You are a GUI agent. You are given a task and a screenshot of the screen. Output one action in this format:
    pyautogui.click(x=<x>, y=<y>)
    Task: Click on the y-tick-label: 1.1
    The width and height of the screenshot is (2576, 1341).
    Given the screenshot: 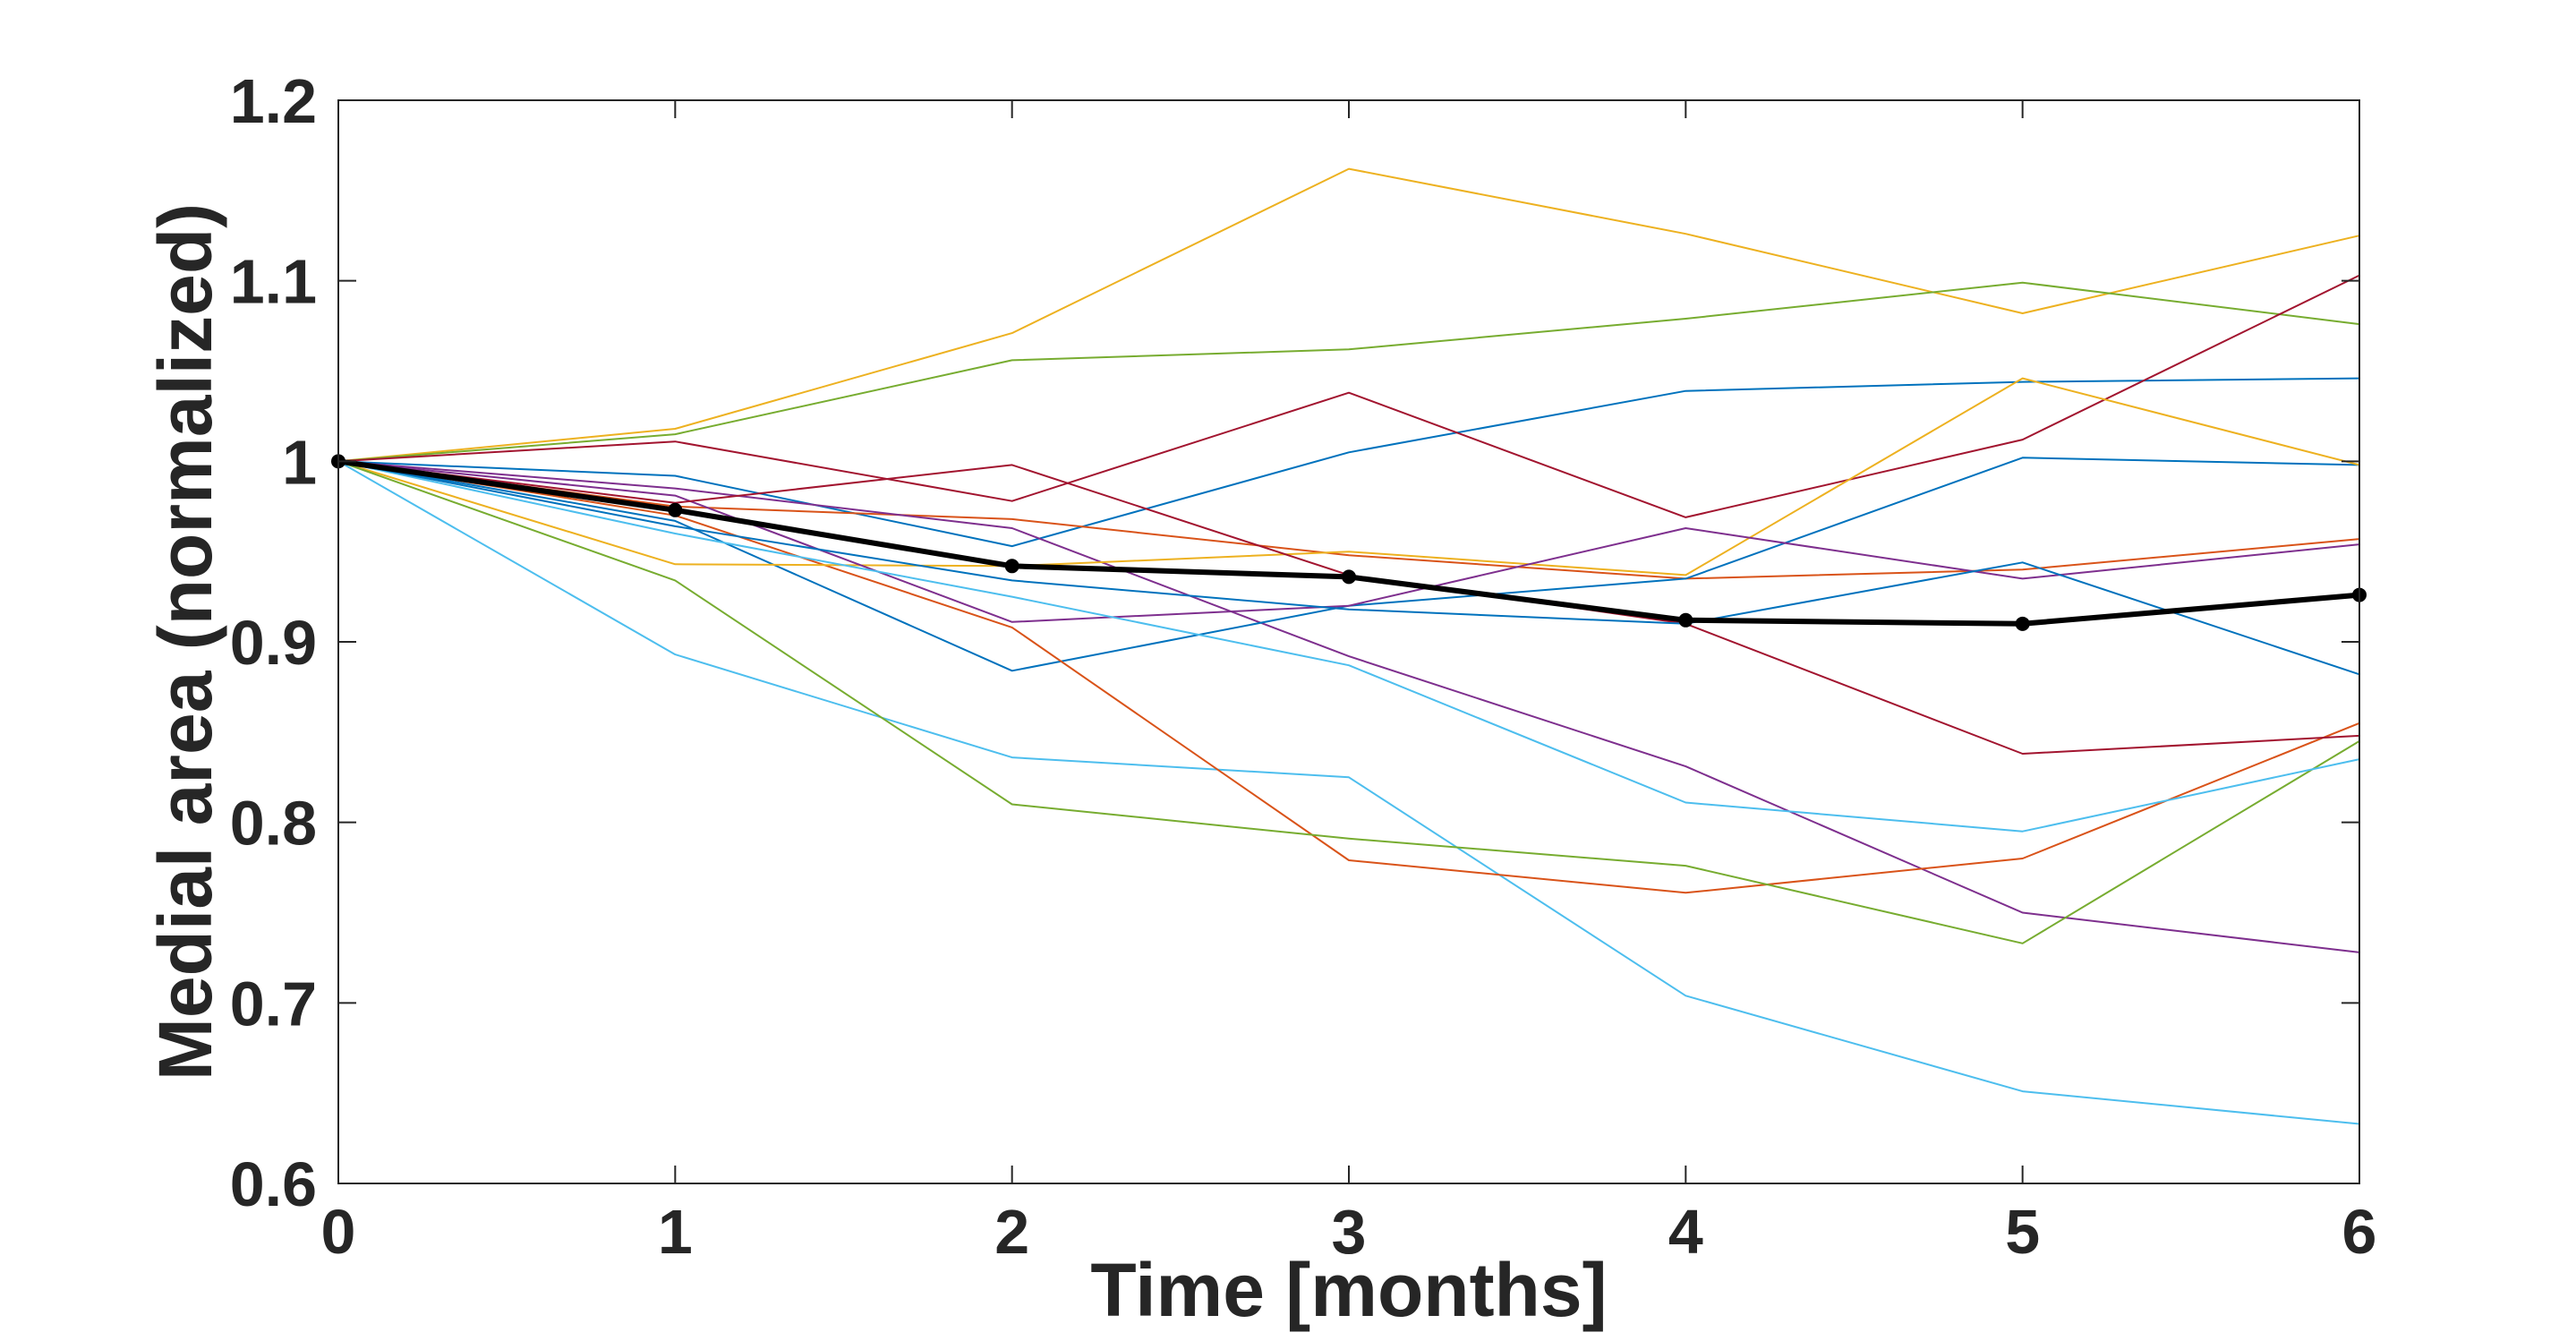 What is the action you would take?
    pyautogui.click(x=273, y=282)
    